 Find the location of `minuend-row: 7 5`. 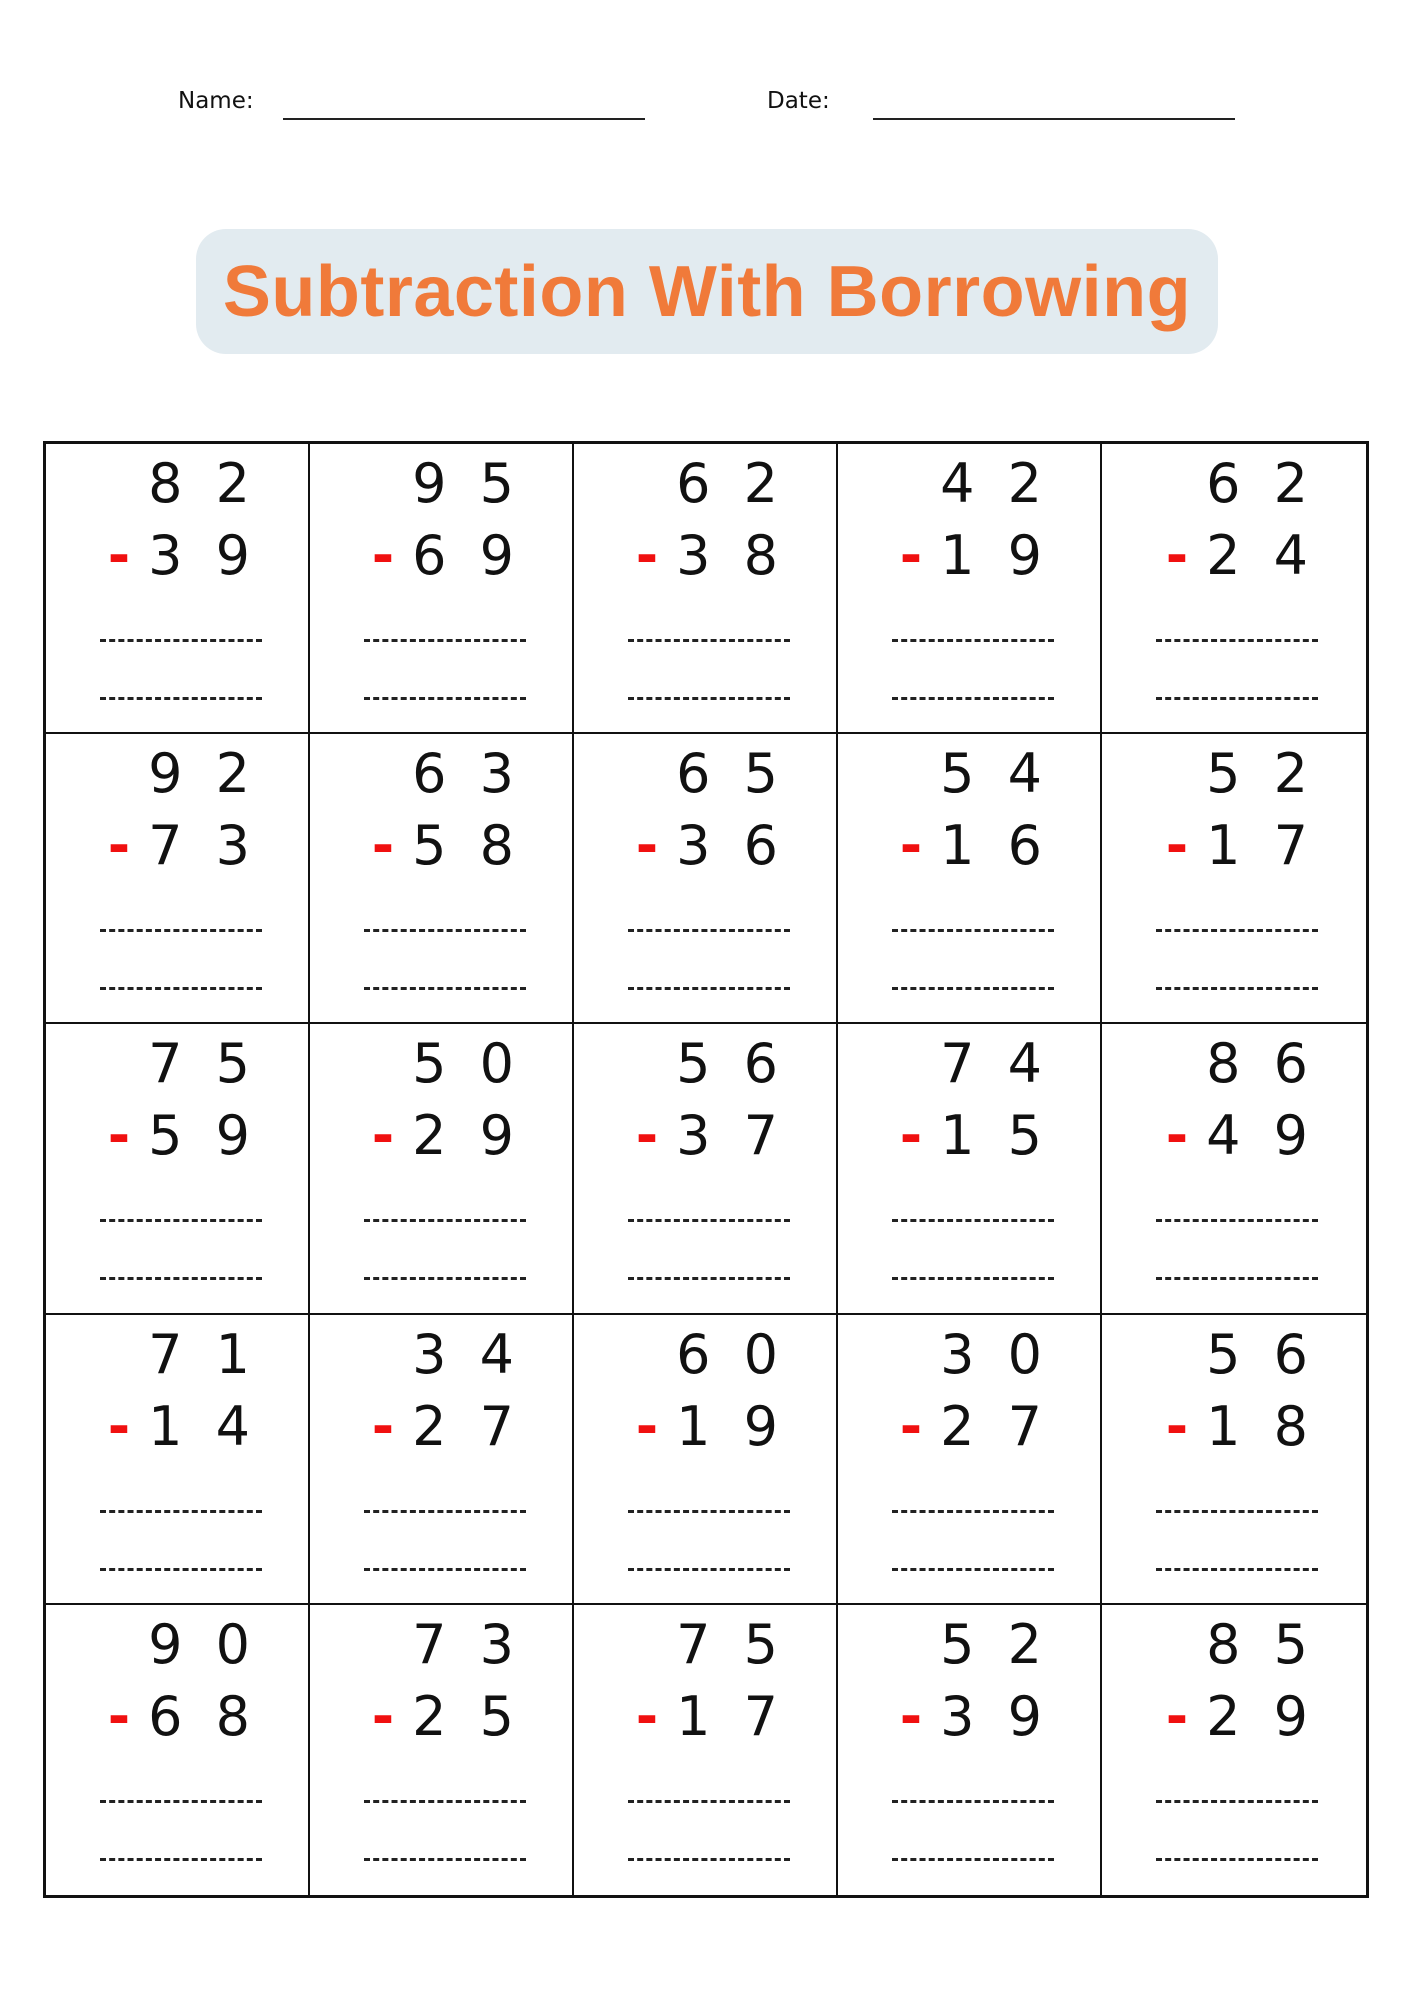

minuend-row: 7 5 is located at coordinates (731, 1644).